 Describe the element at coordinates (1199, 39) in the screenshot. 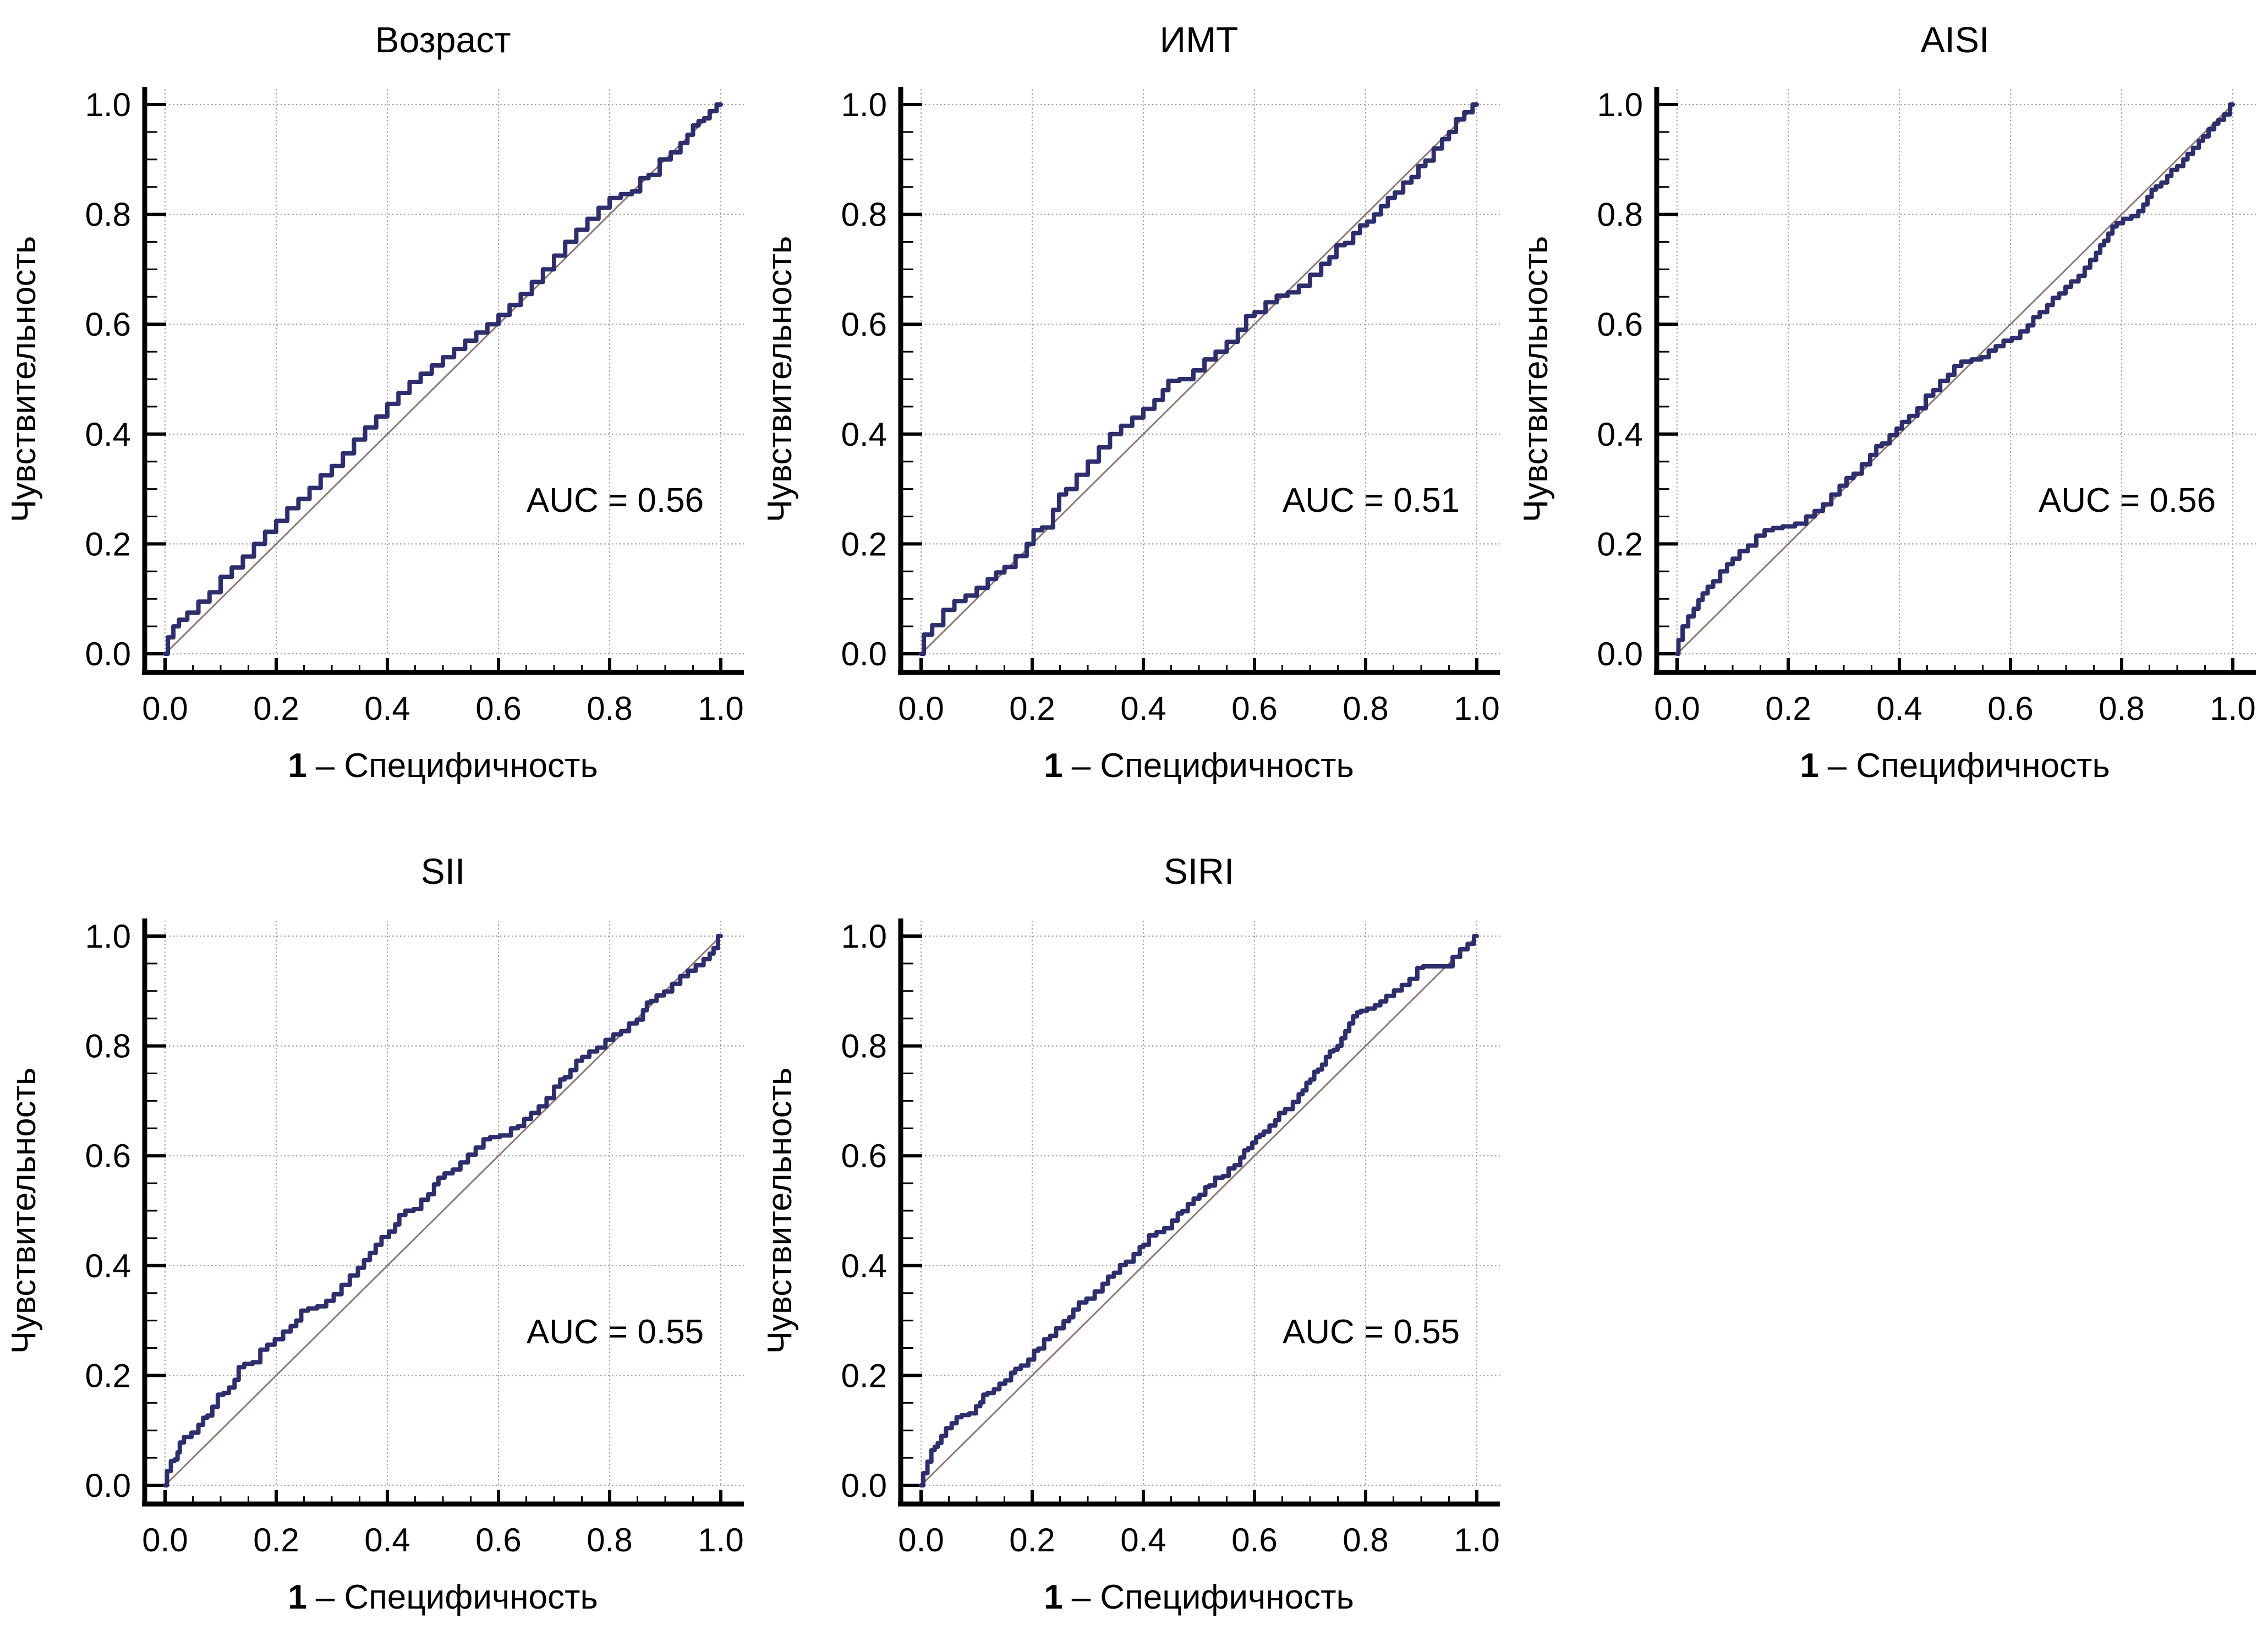

I see `chart-title: ИМТ` at that location.